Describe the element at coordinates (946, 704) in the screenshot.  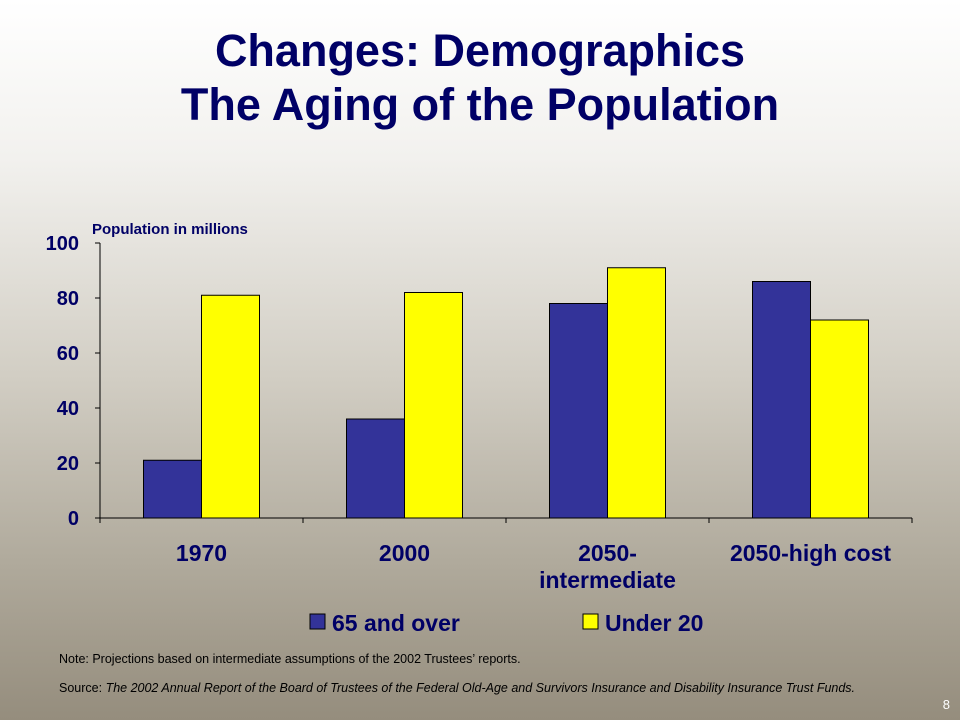
I see `slide-number: 8` at that location.